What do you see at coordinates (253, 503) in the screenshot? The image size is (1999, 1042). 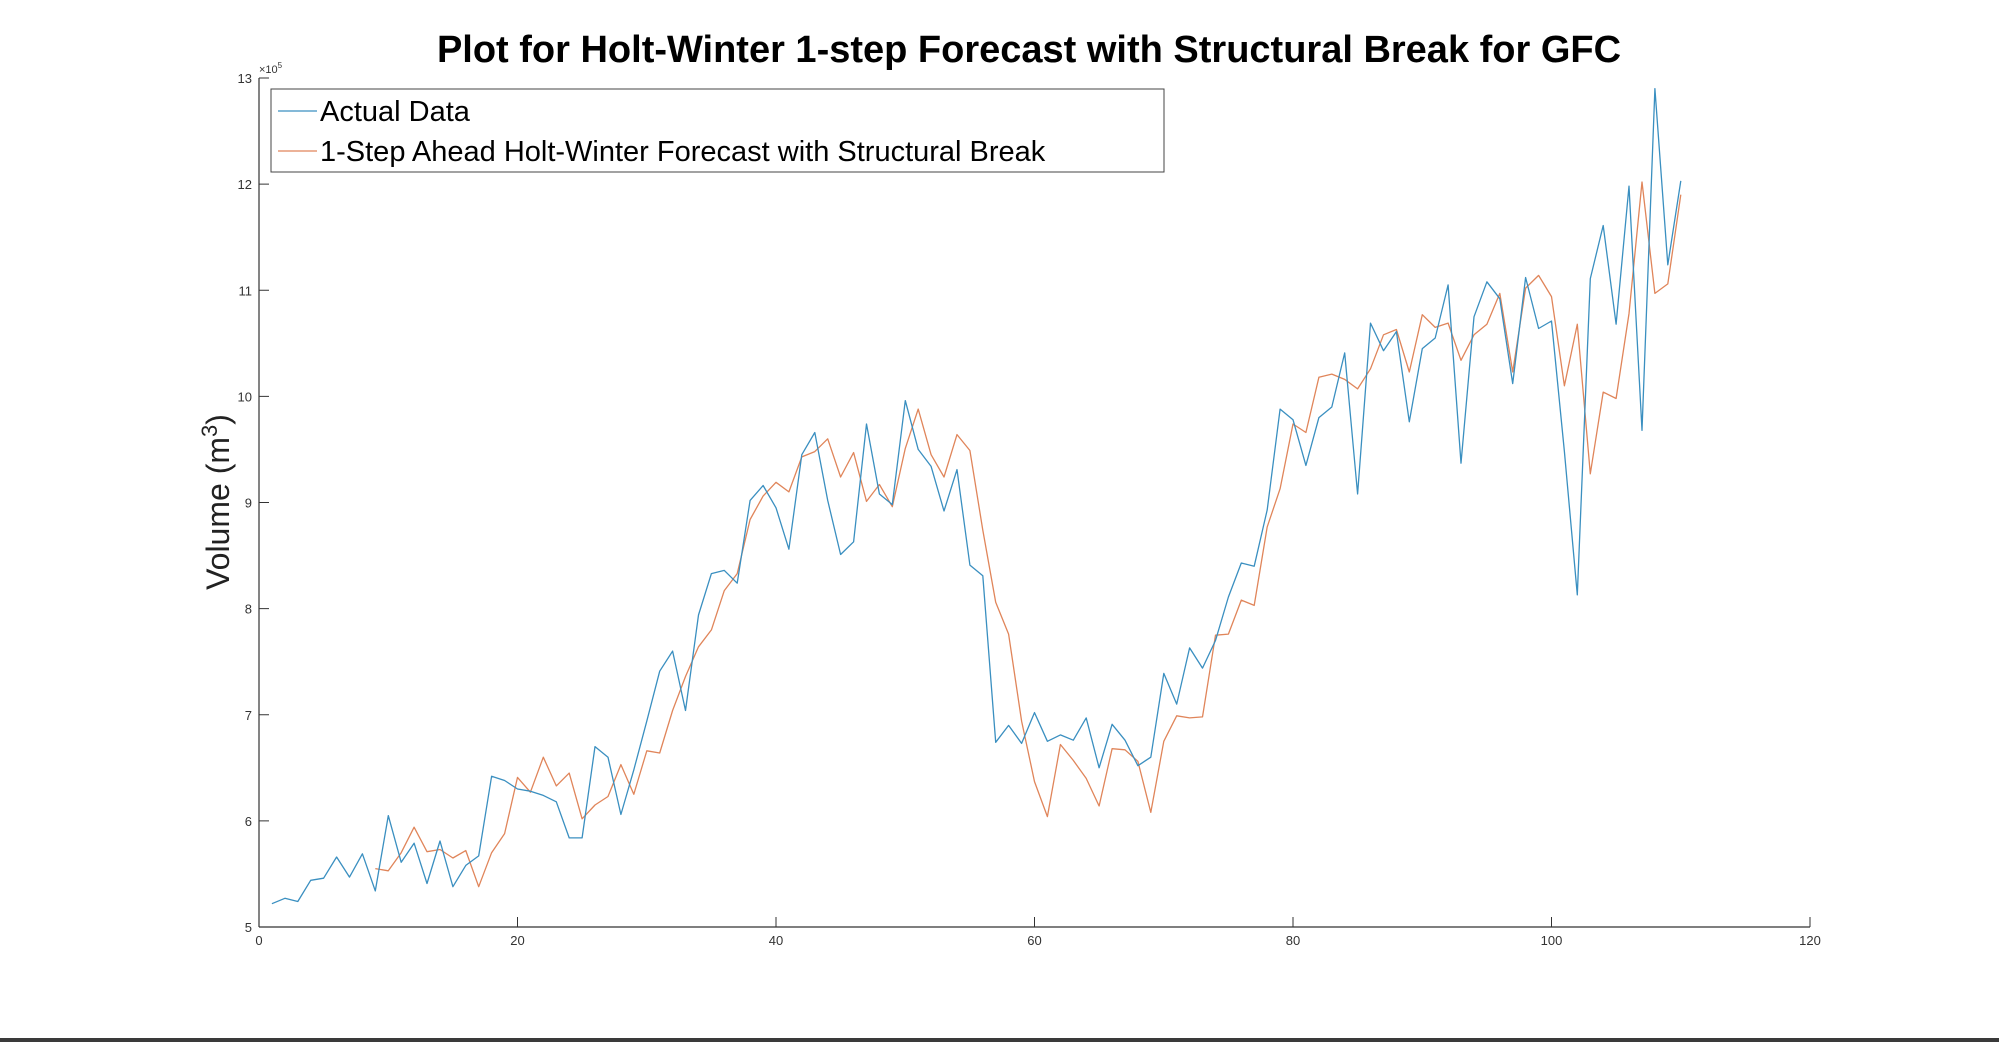 I see `y-tick-group: 5 6 7 8 9 10 11 12 13` at bounding box center [253, 503].